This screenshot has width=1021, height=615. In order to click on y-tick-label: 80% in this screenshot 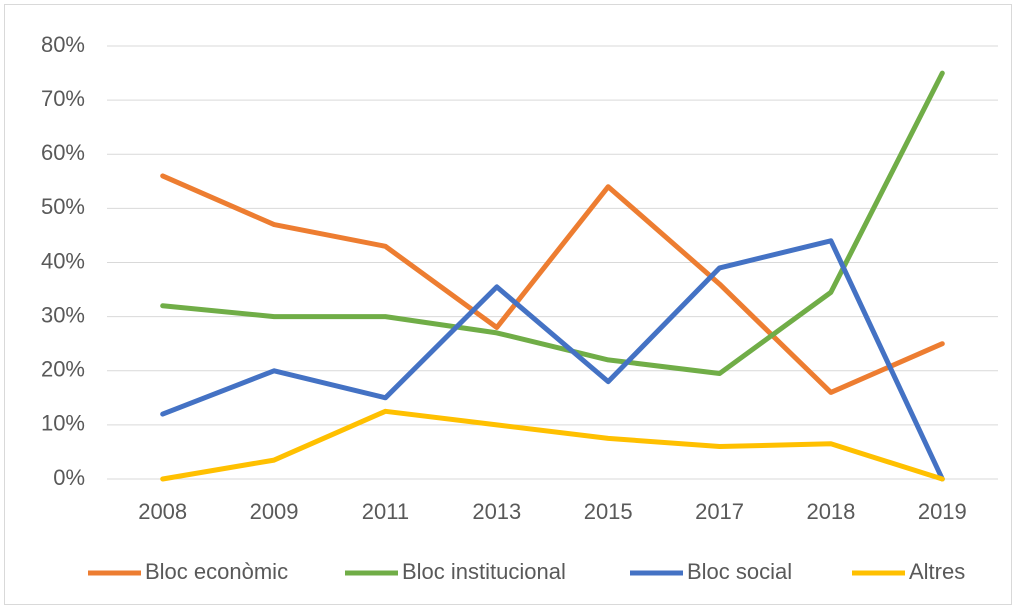, I will do `click(63, 44)`.